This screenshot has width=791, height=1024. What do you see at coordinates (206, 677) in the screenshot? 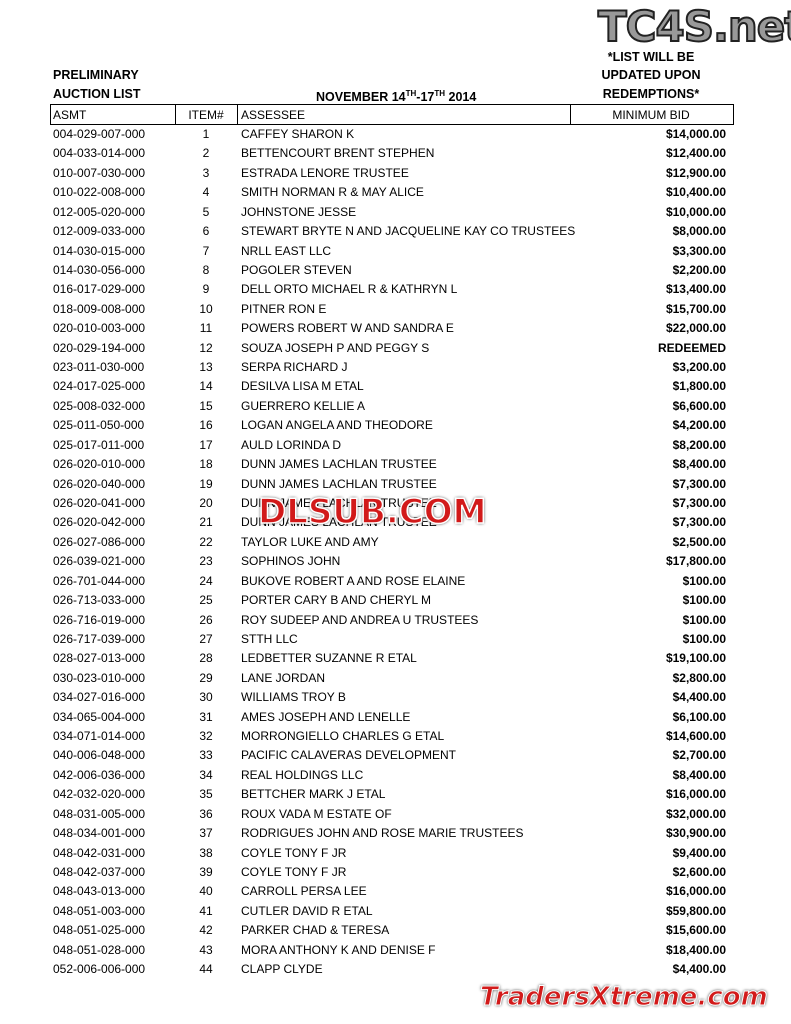
I see `item: 29` at bounding box center [206, 677].